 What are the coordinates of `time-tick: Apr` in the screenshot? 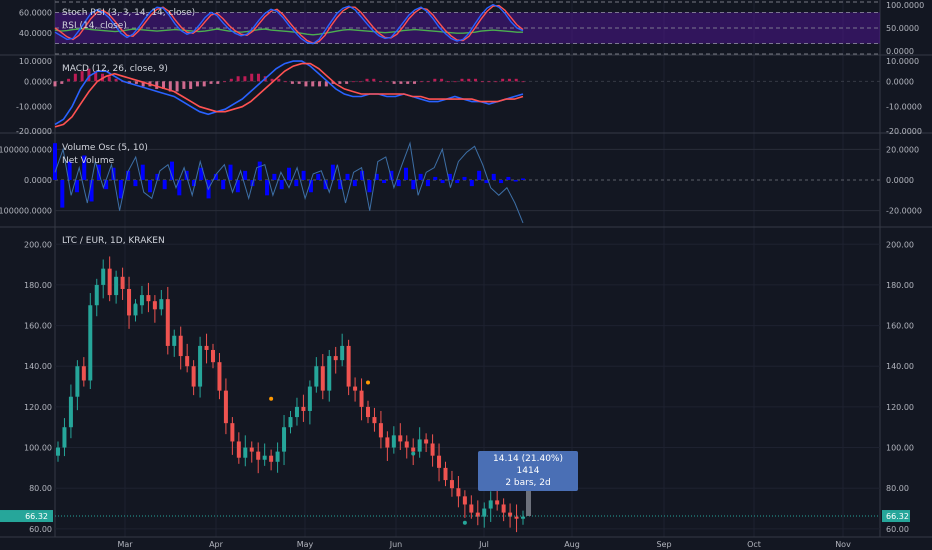 It's located at (216, 544).